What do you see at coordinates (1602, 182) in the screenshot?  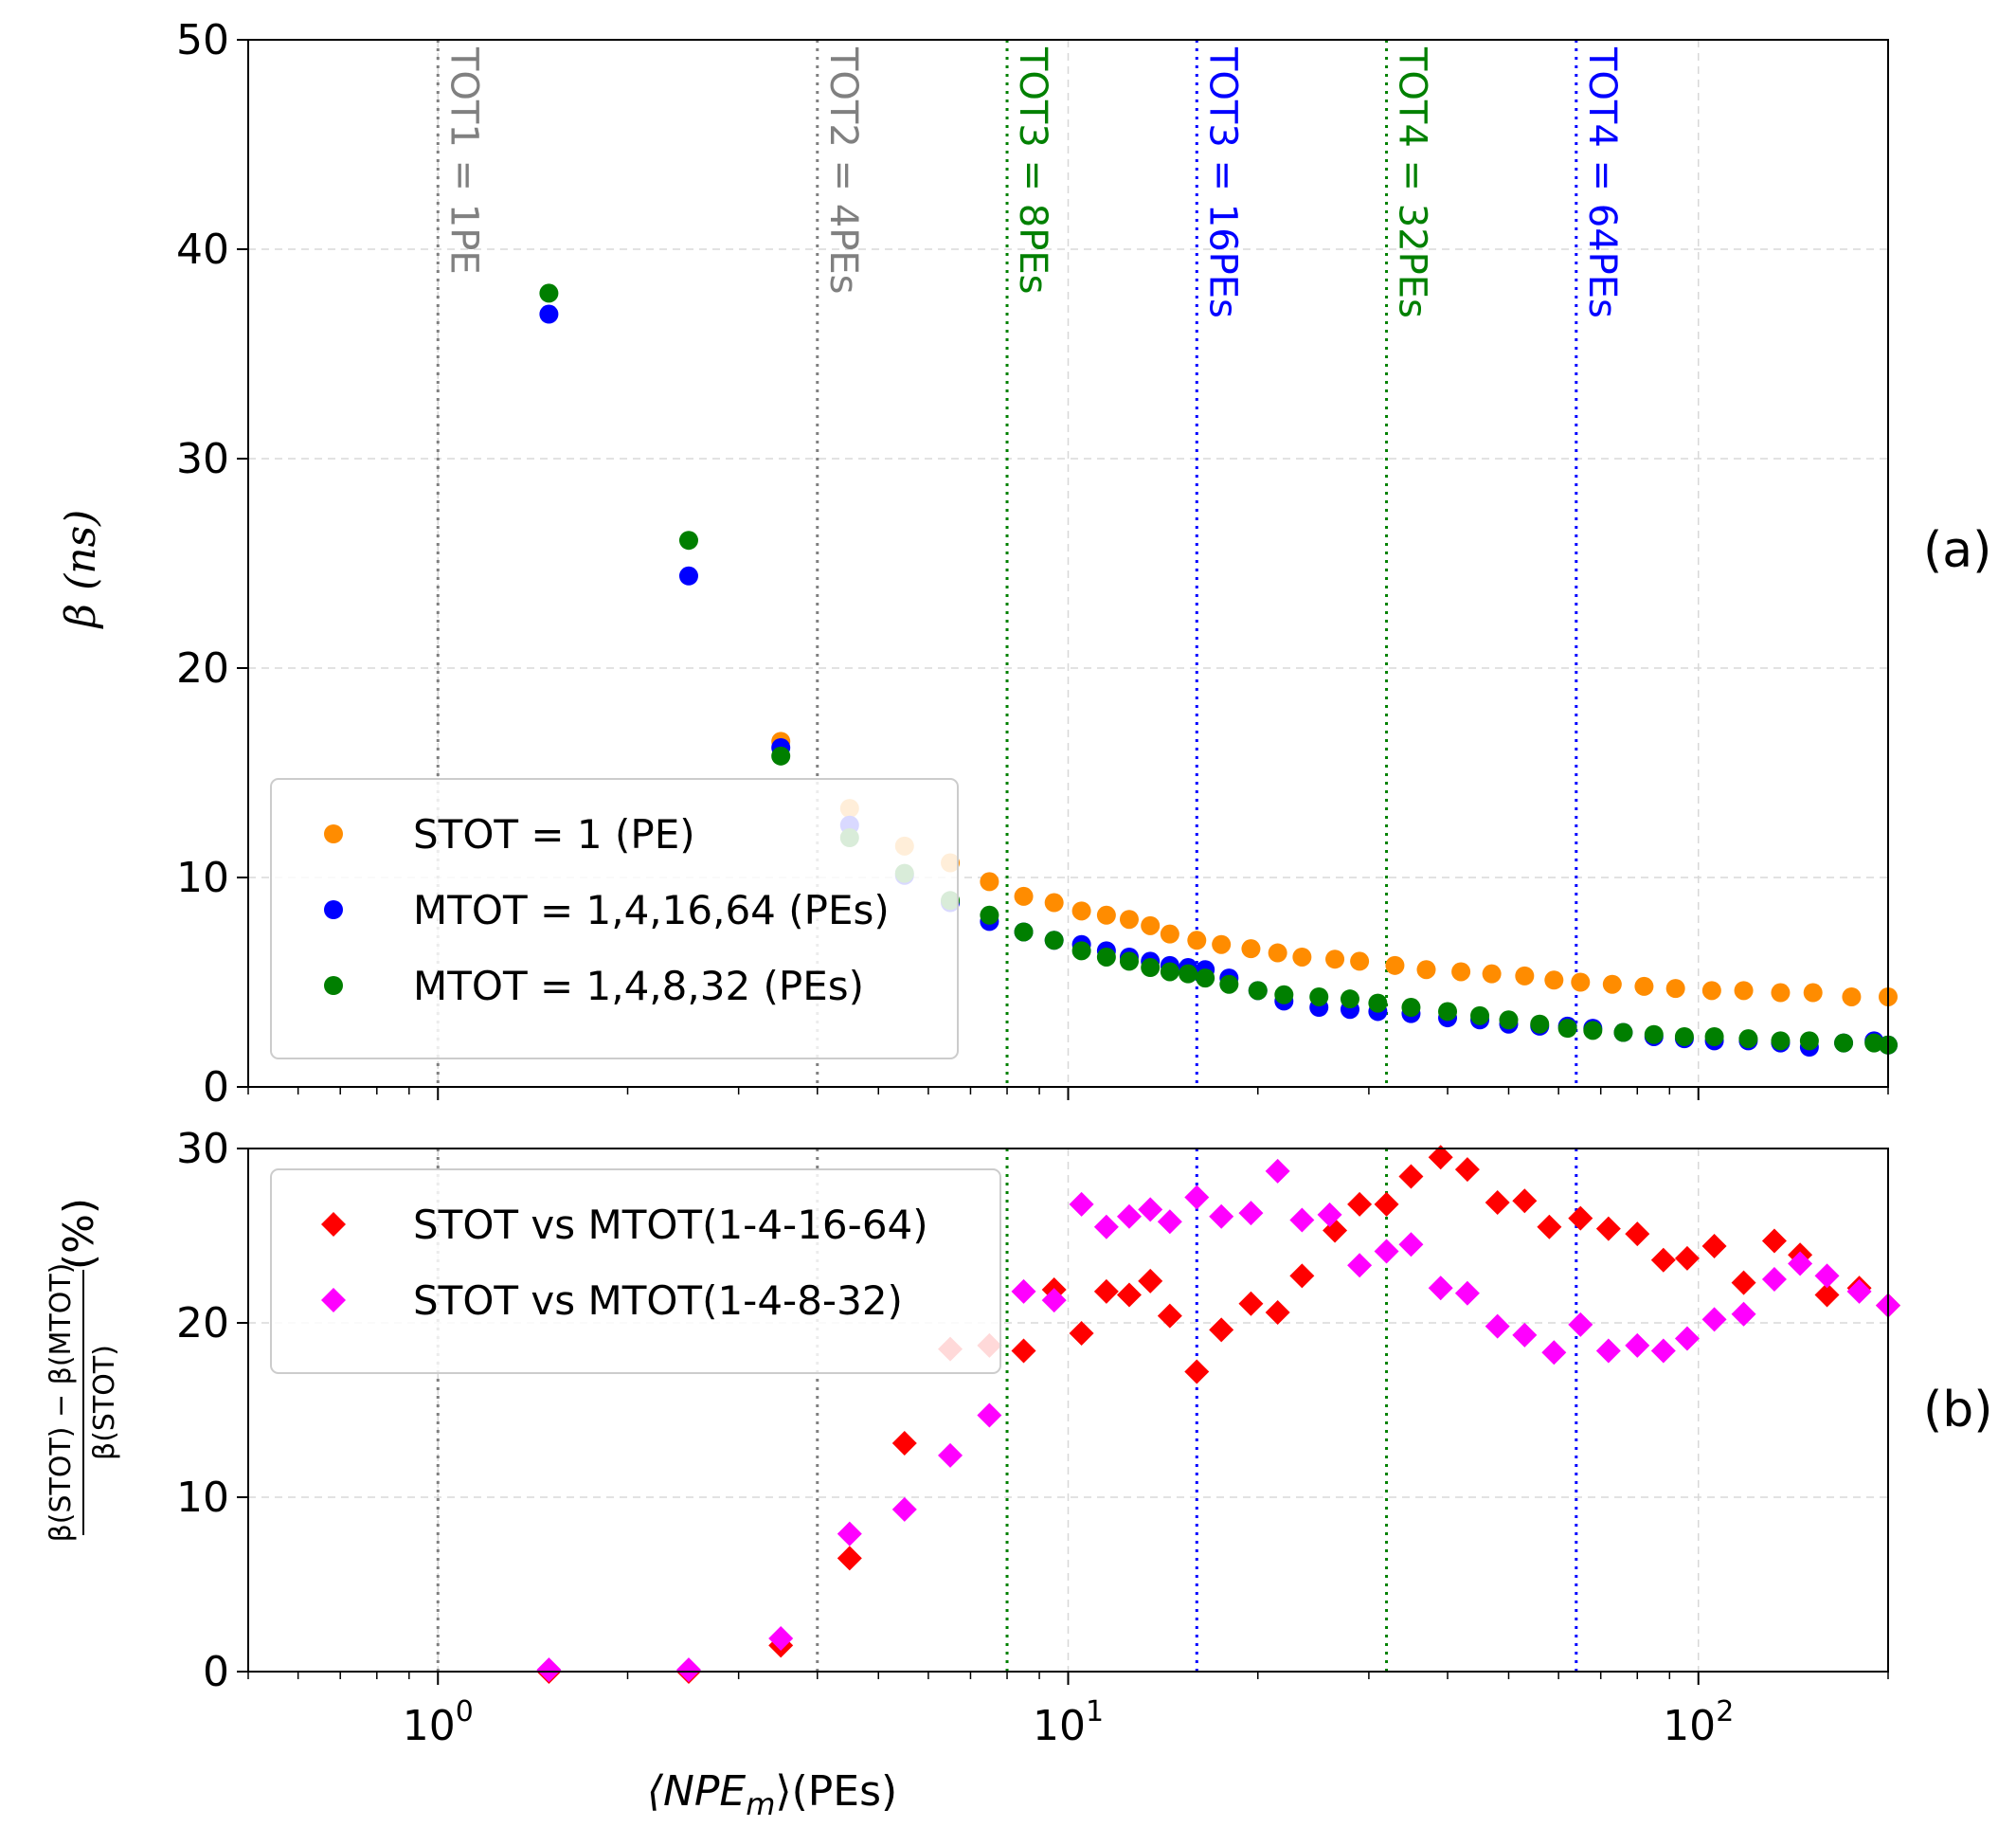 I see `reference-line-label: TOT4 = 64PEs` at bounding box center [1602, 182].